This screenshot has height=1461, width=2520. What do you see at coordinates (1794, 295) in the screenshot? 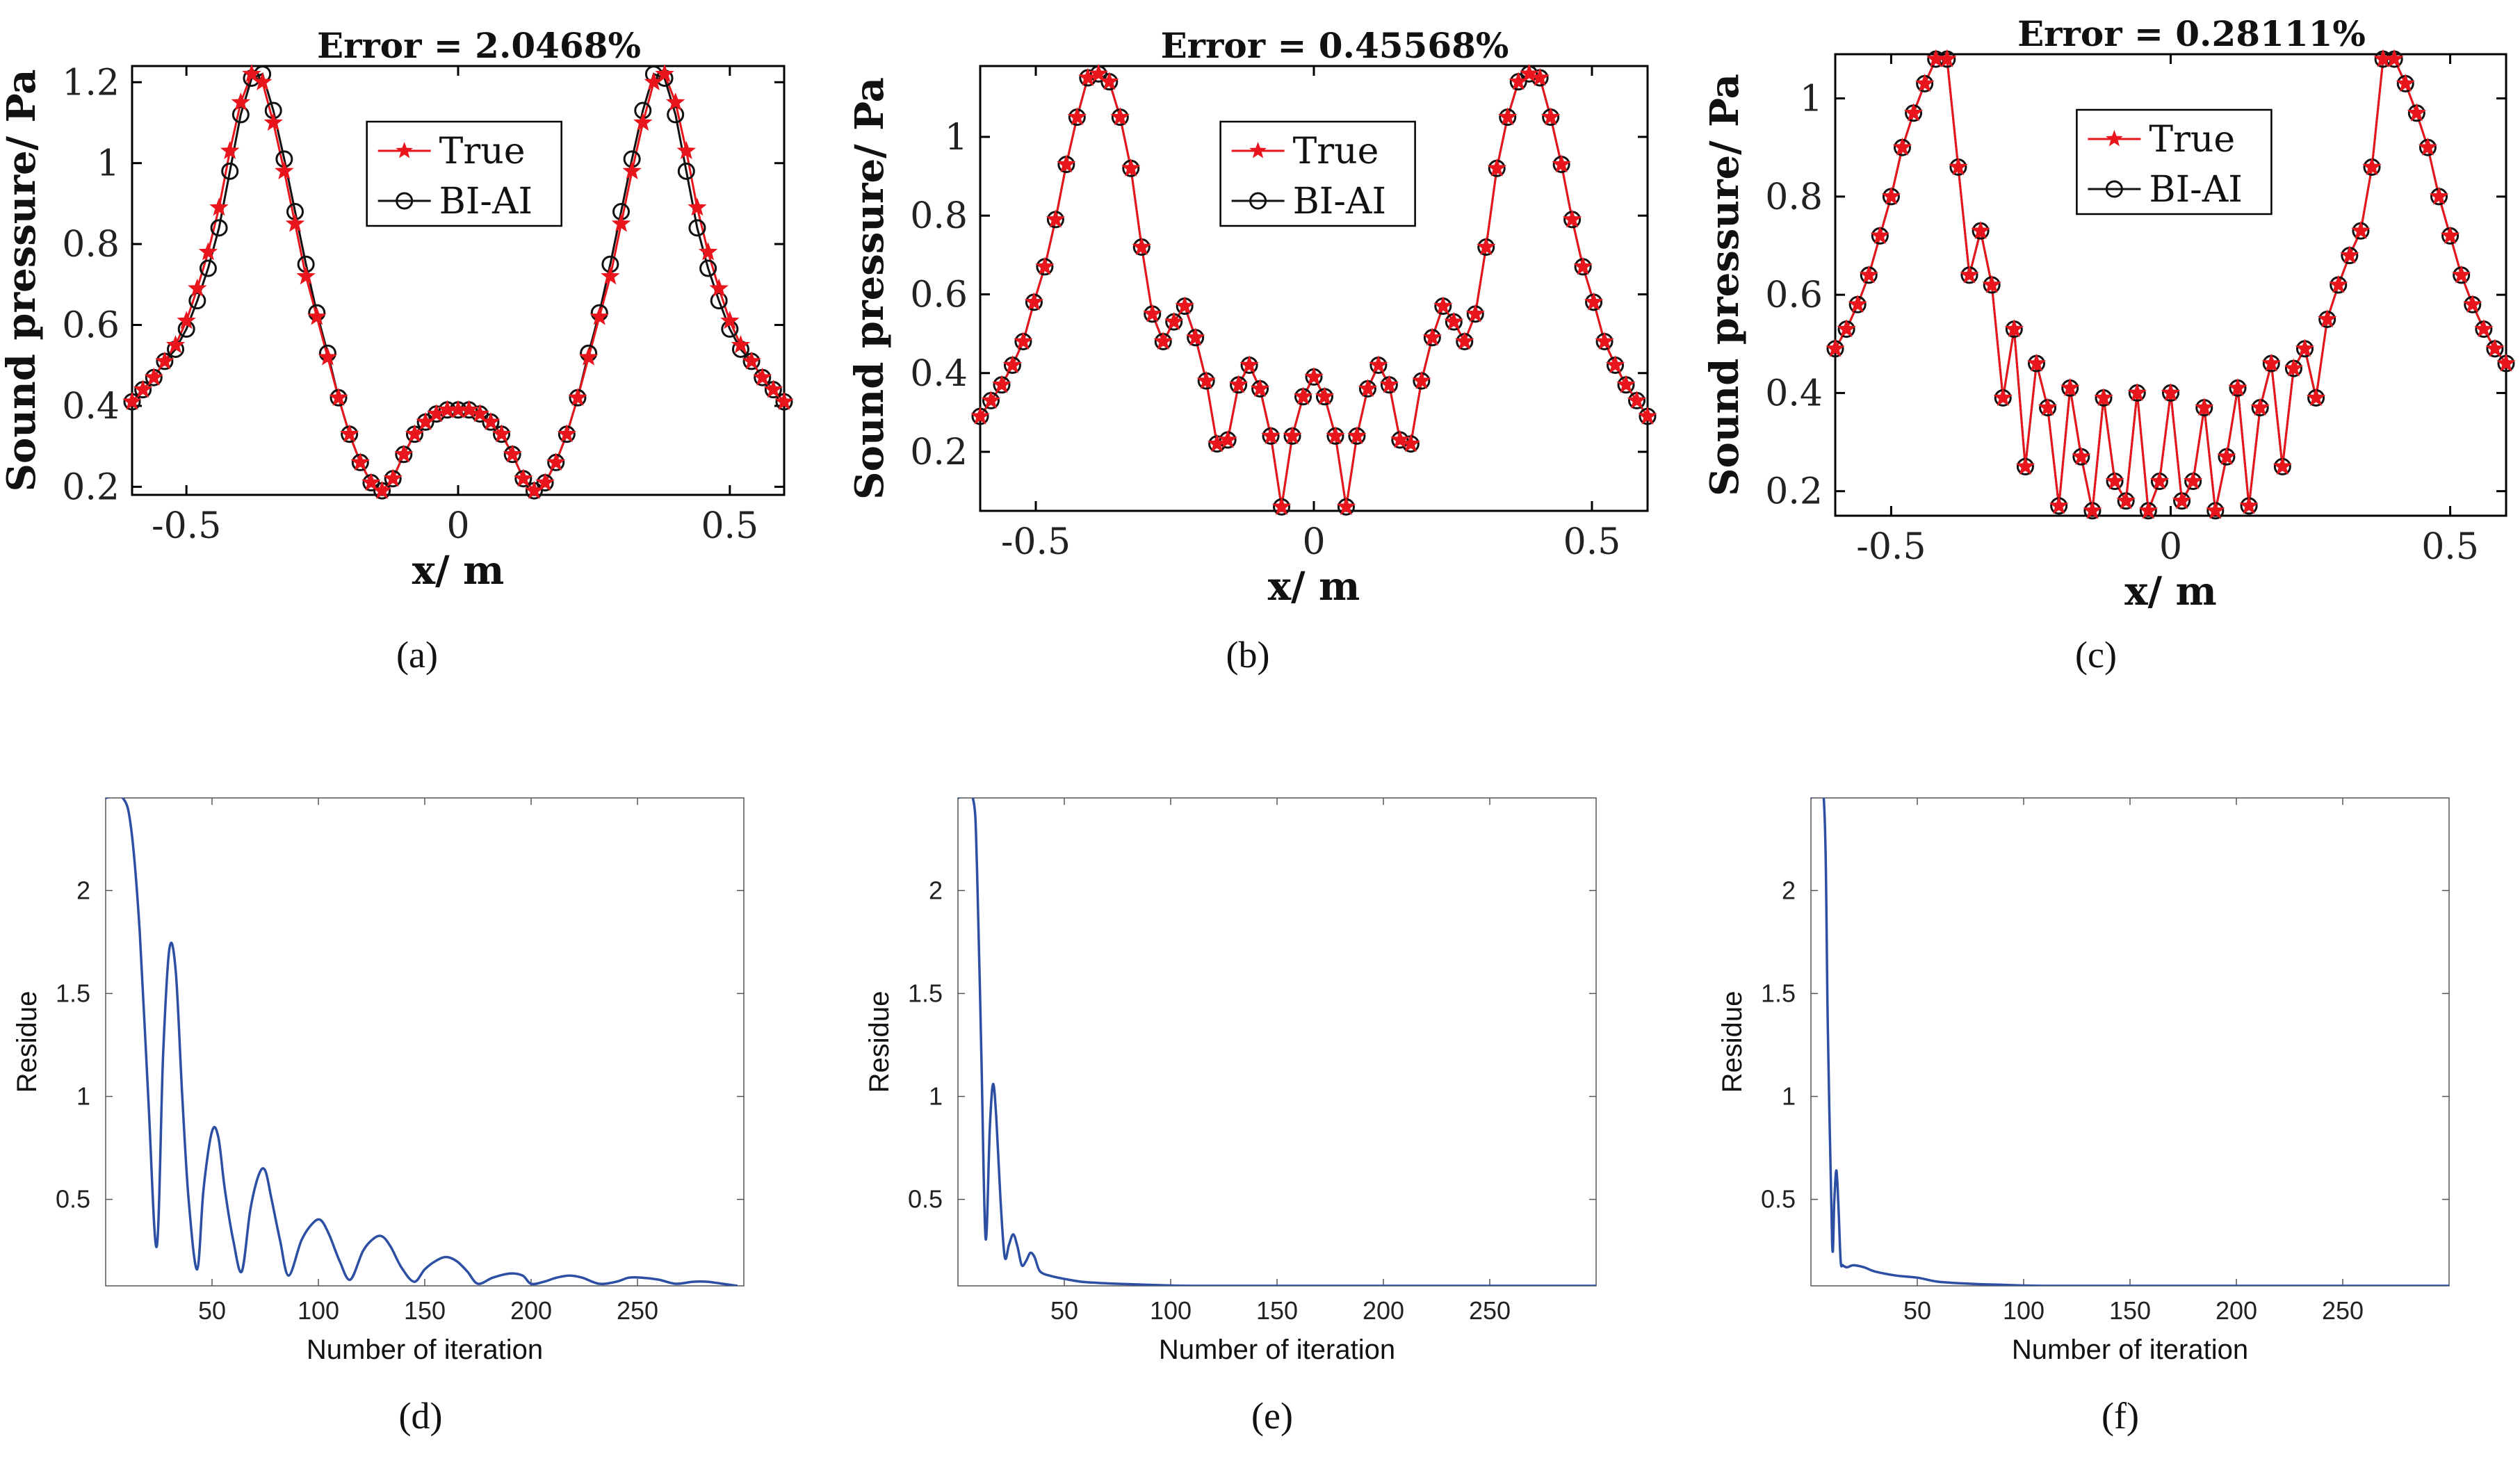
I see `y-tick-label: 0.6` at bounding box center [1794, 295].